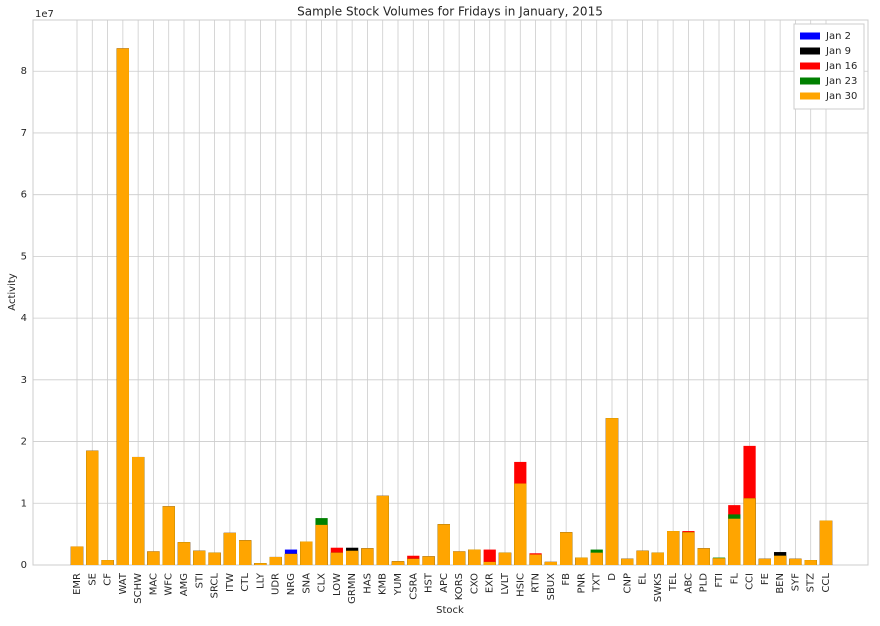 This screenshot has width=880, height=626. What do you see at coordinates (153, 584) in the screenshot?
I see `x-tick-label: MAC` at bounding box center [153, 584].